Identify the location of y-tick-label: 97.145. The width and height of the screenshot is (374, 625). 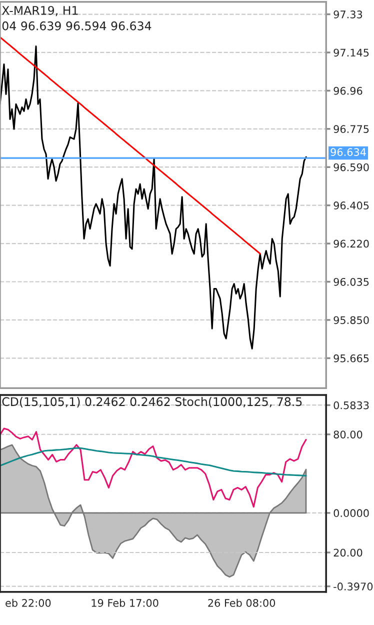
(351, 52).